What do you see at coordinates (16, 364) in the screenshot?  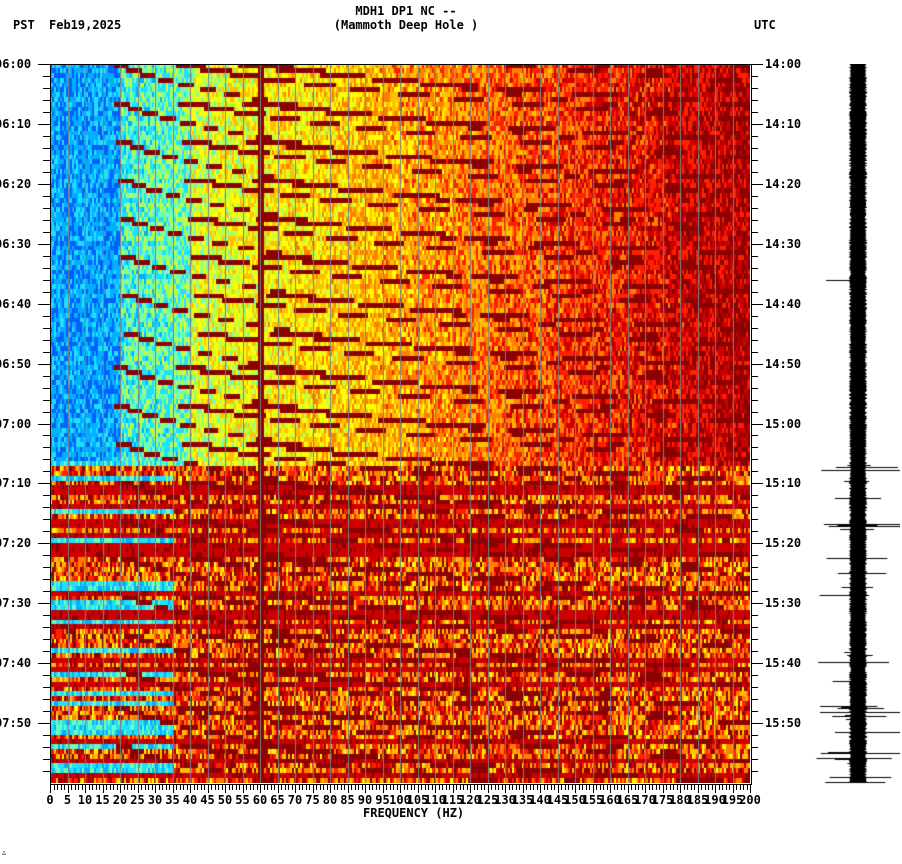 I see `y-tick-label-pst: 06:50` at bounding box center [16, 364].